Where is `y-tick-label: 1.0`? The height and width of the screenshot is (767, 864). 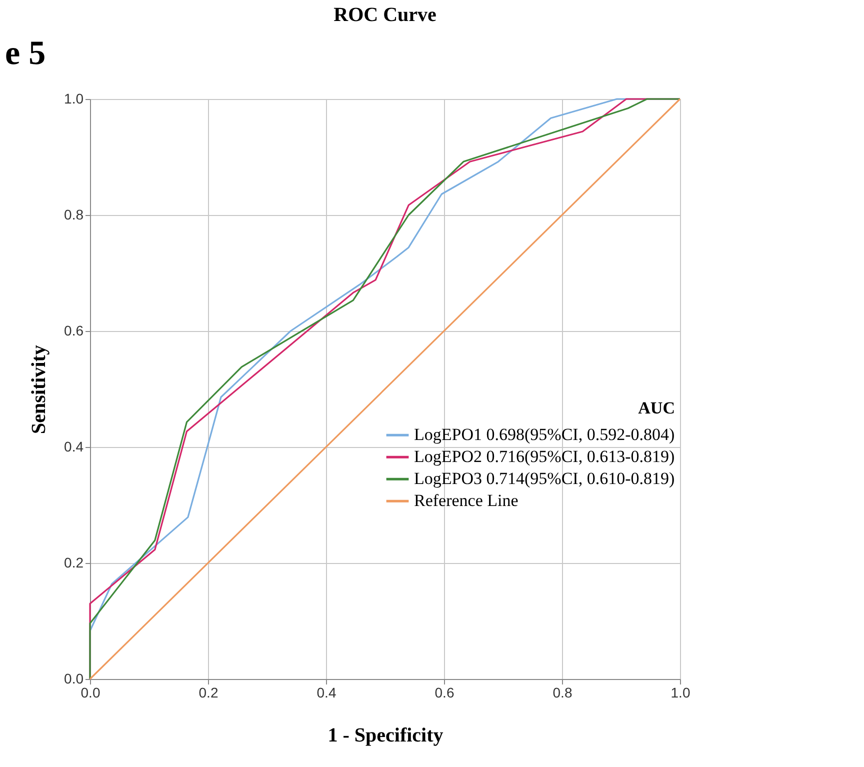 y-tick-label: 1.0 is located at coordinates (74, 98).